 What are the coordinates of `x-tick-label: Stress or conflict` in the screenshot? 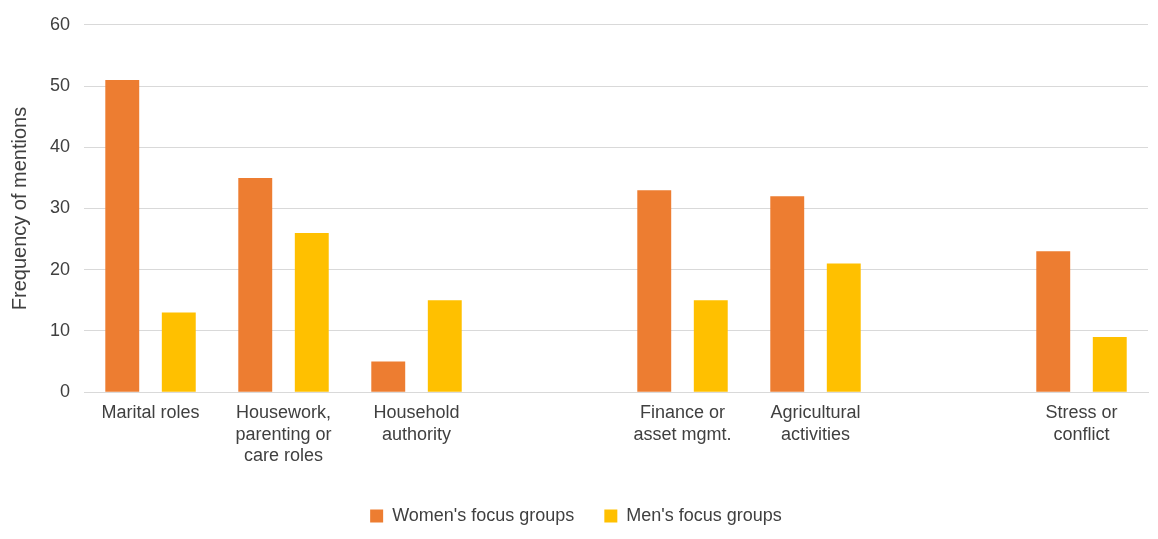 It's located at (1081, 422).